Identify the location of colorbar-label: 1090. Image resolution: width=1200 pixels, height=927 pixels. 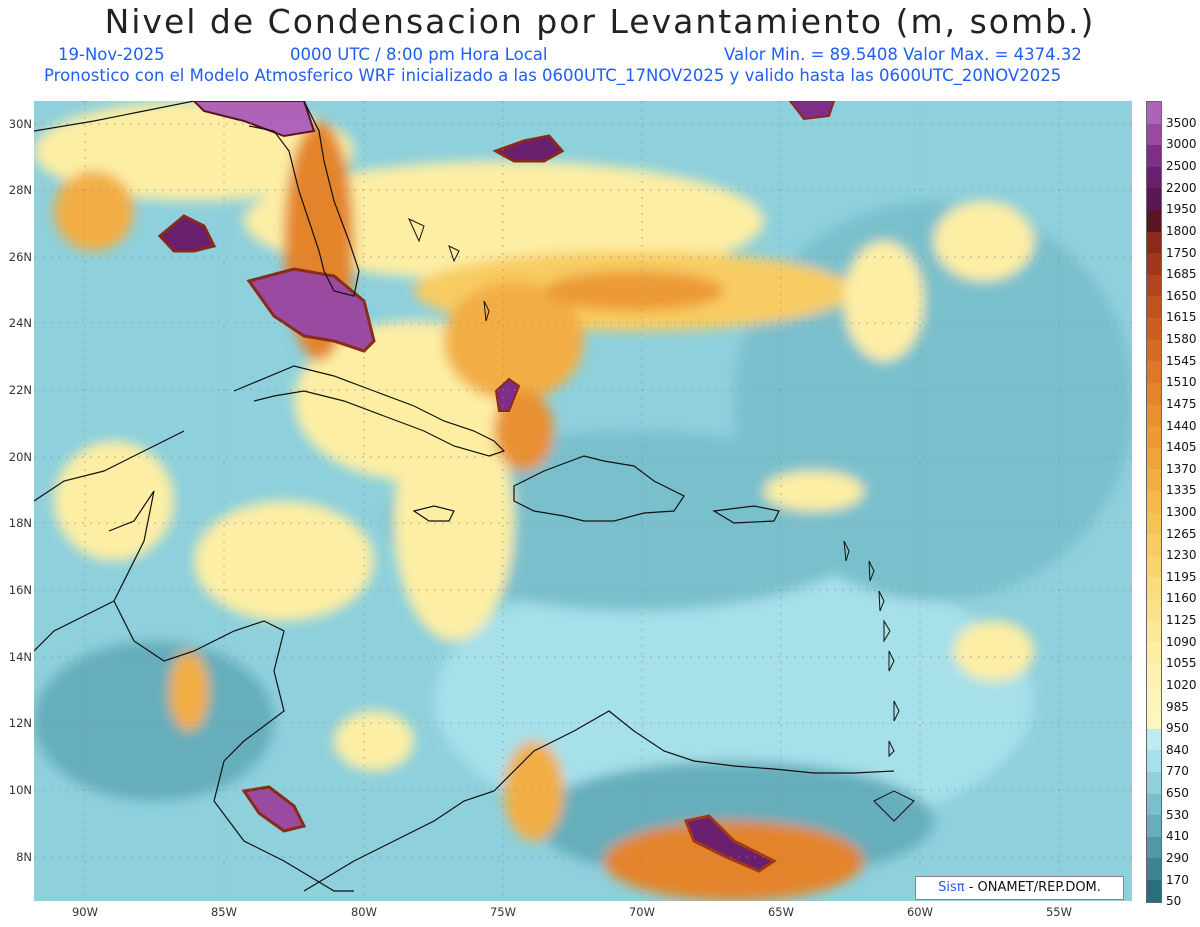
(1181, 641).